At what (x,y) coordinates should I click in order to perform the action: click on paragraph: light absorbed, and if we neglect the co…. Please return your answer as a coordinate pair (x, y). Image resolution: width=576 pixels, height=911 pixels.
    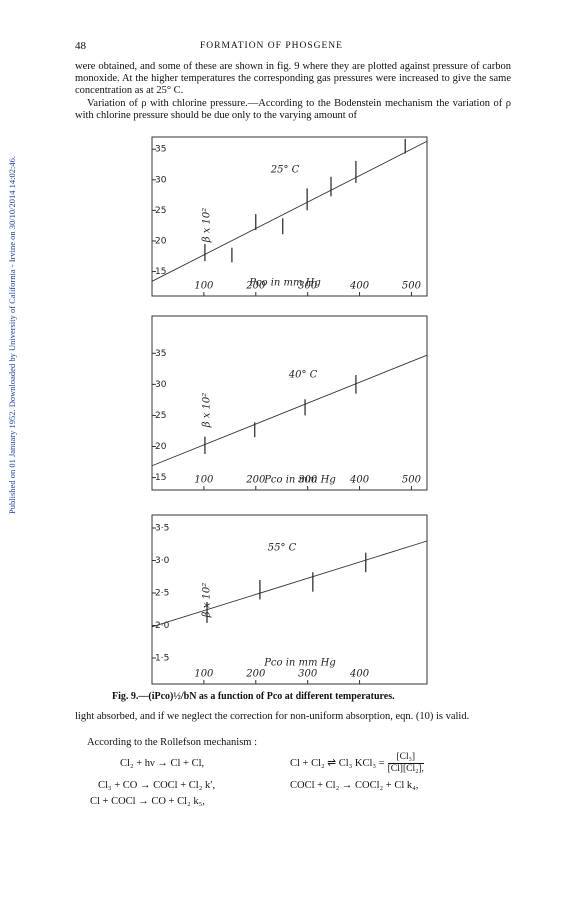
    Looking at the image, I should click on (272, 716).